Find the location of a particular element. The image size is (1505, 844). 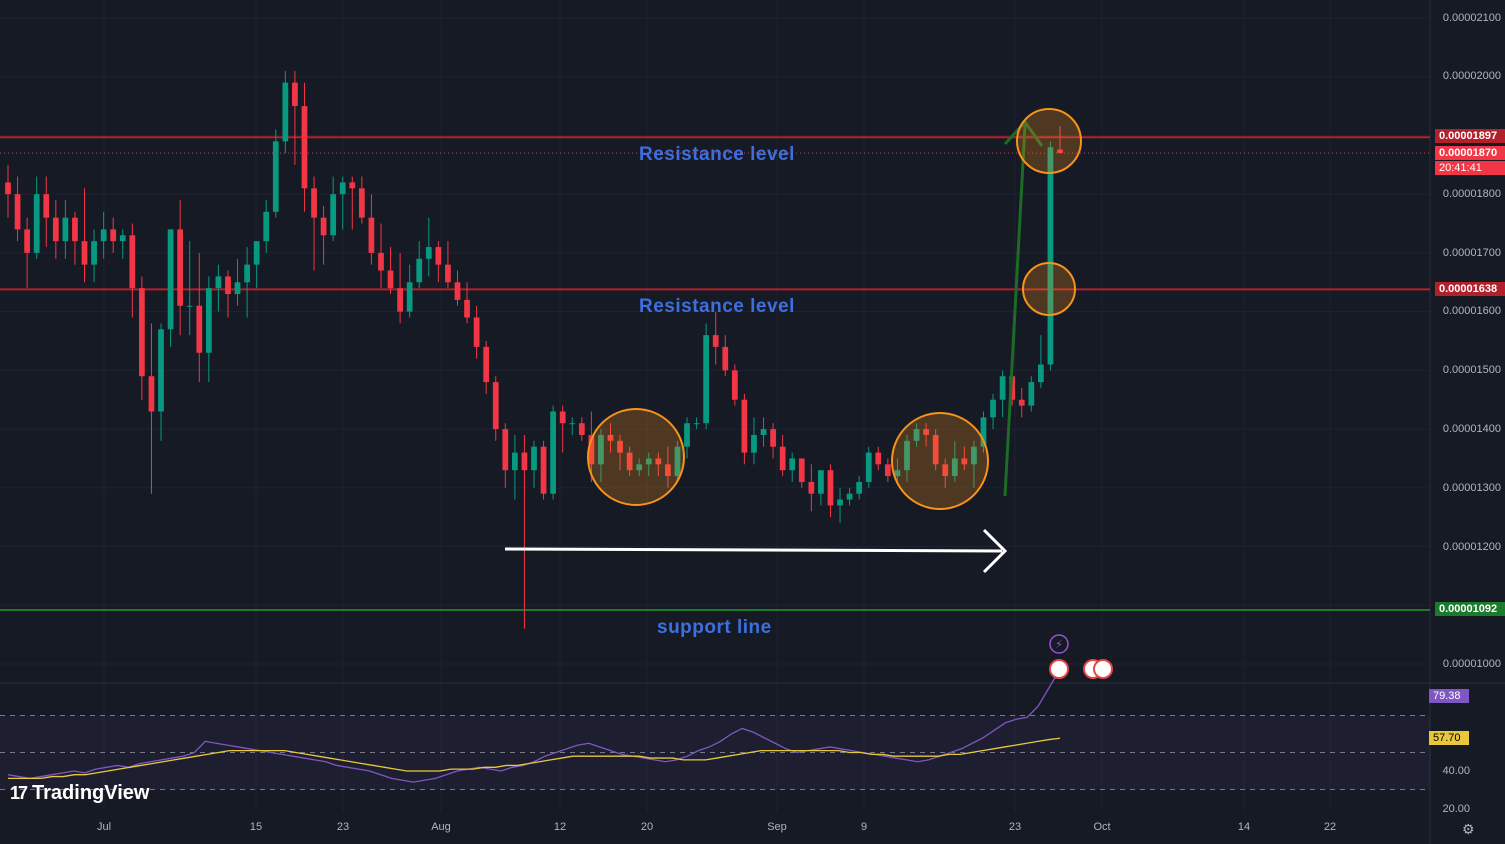

support-label: support line is located at coordinates (714, 627).